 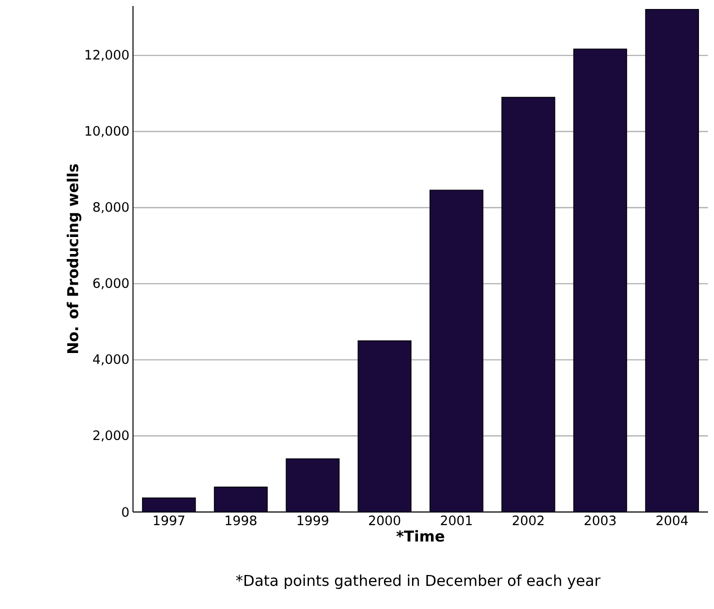 I want to click on y-axis-title: No. of Producing wells, so click(x=74, y=259).